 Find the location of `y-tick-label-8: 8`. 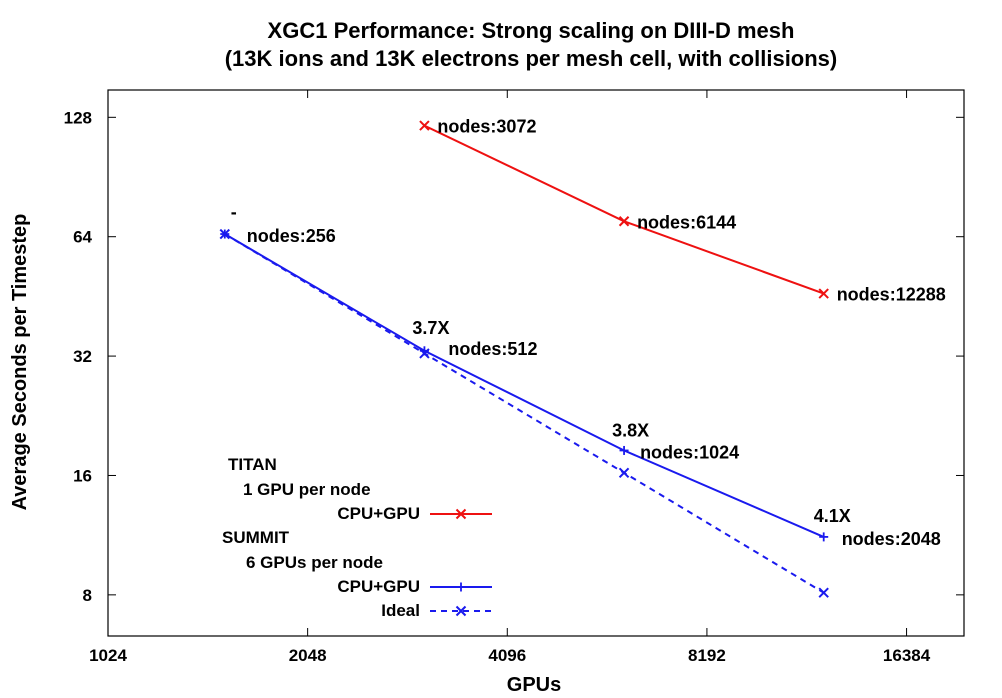

y-tick-label-8: 8 is located at coordinates (87, 595).